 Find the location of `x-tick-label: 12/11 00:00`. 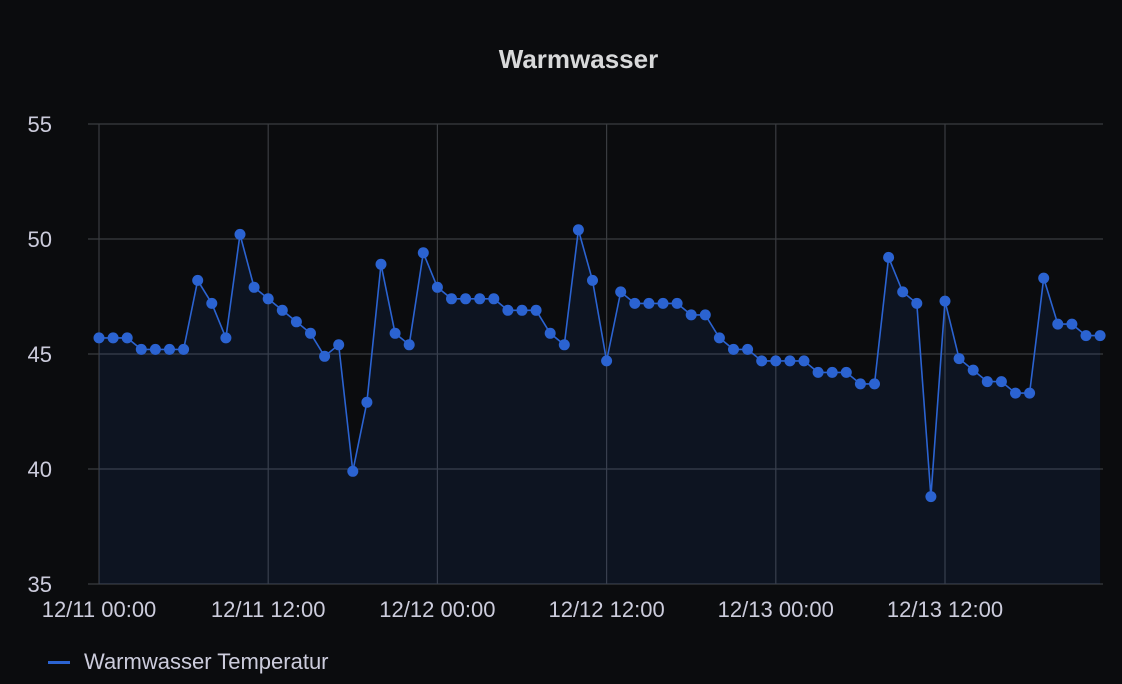

x-tick-label: 12/11 00:00 is located at coordinates (99, 609).